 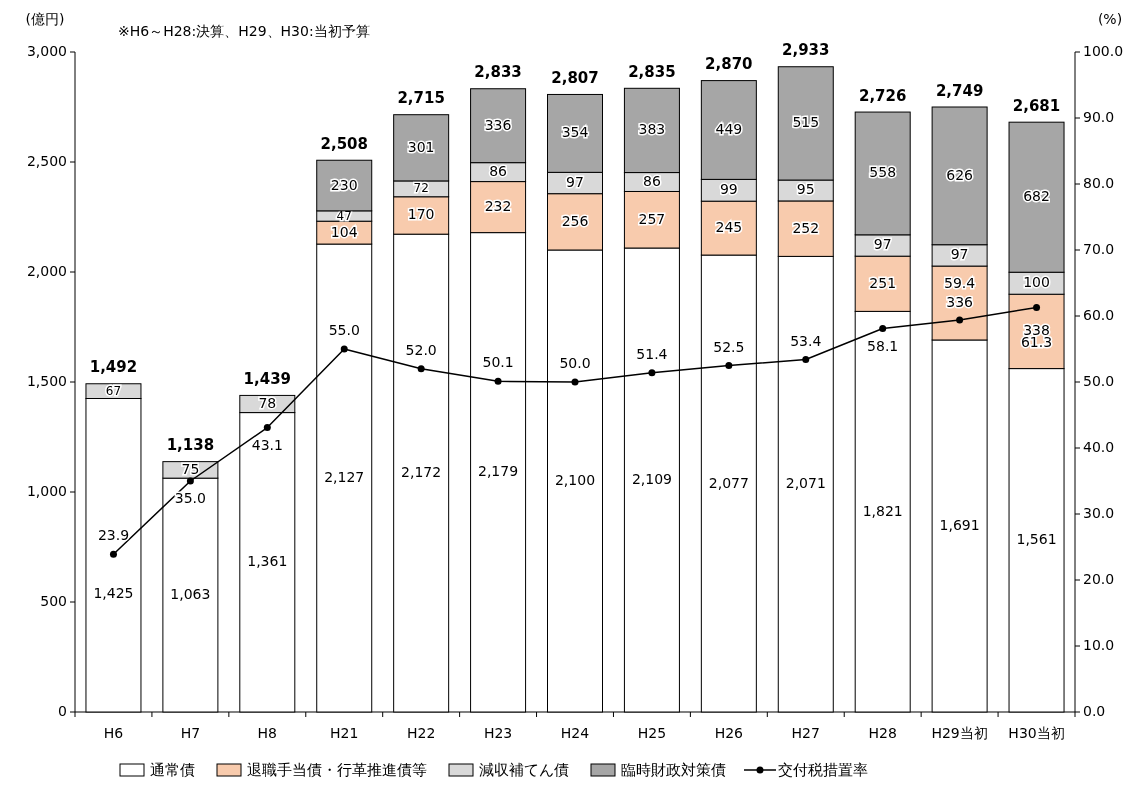 What do you see at coordinates (729, 128) in the screenshot?
I see `data-label: 449` at bounding box center [729, 128].